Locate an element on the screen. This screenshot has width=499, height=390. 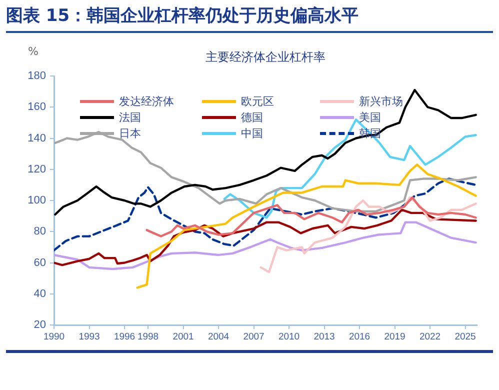
x-tick-label: 1990 is located at coordinates (54, 336).